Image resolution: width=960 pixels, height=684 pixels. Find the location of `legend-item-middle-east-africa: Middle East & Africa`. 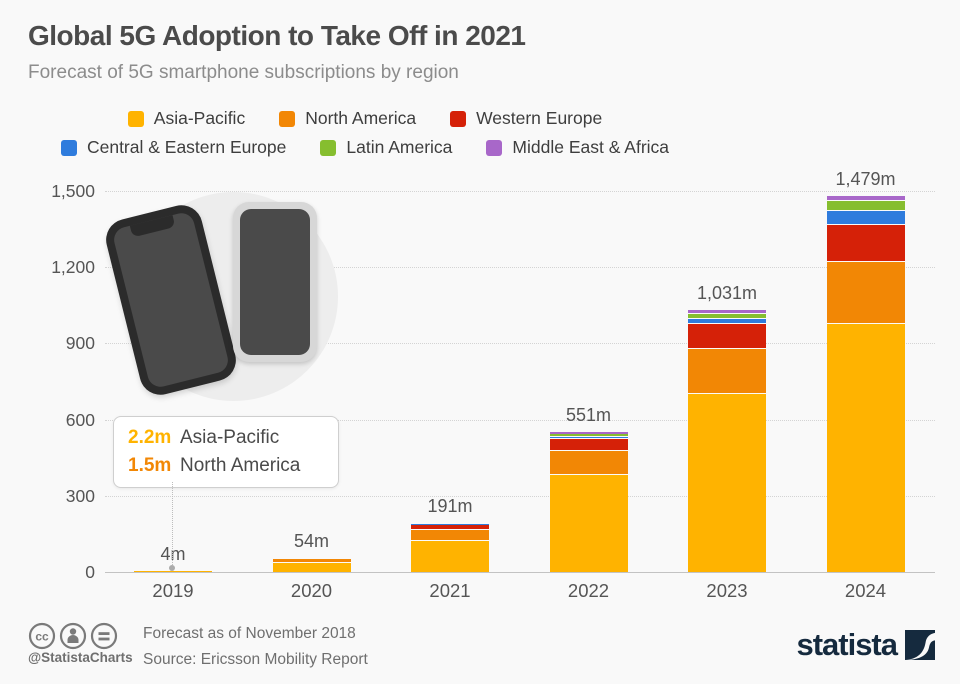

legend-item-middle-east-africa: Middle East & Africa is located at coordinates (577, 147).